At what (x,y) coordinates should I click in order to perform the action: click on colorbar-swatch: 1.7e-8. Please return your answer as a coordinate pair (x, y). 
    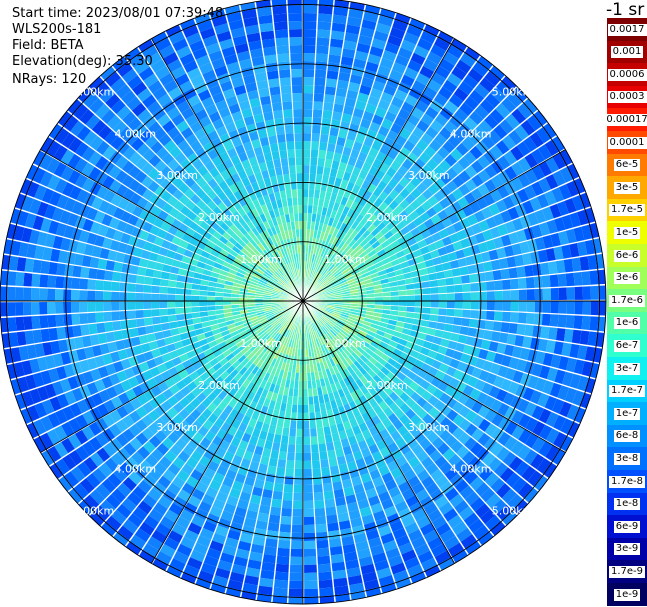
    Looking at the image, I should click on (627, 482).